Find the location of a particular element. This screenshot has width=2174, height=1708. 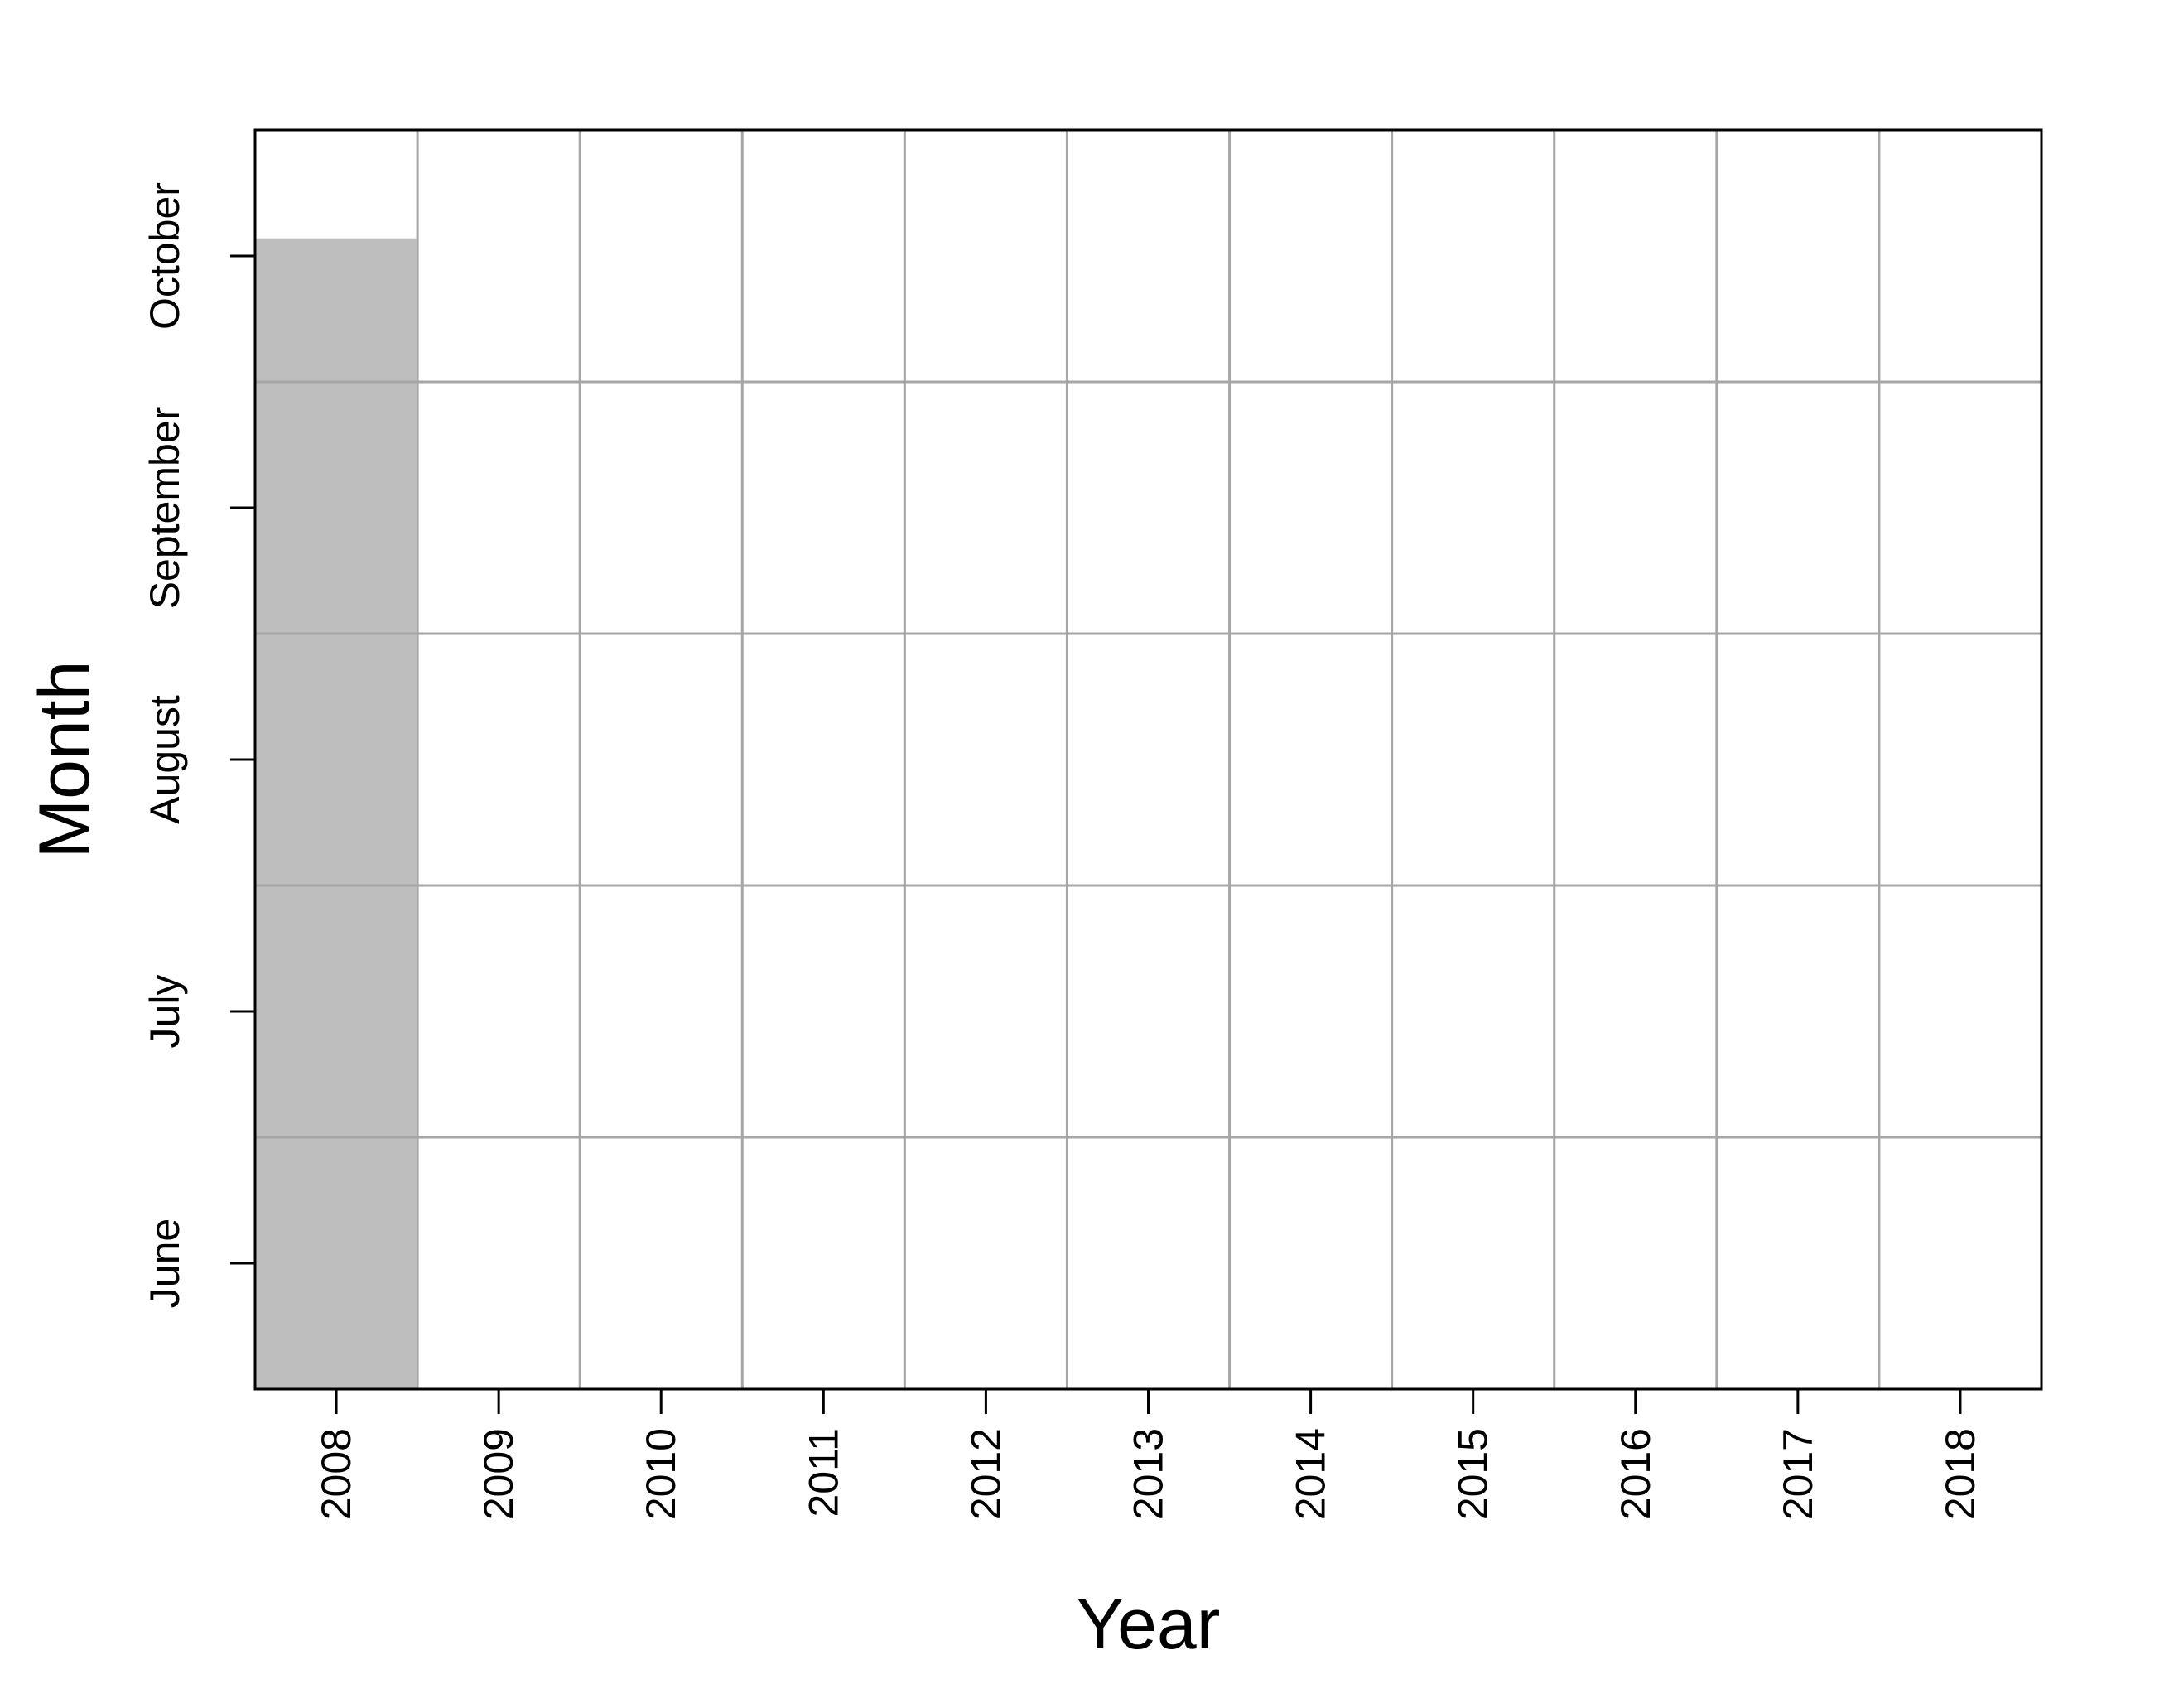

bar-2008 is located at coordinates (336, 814).